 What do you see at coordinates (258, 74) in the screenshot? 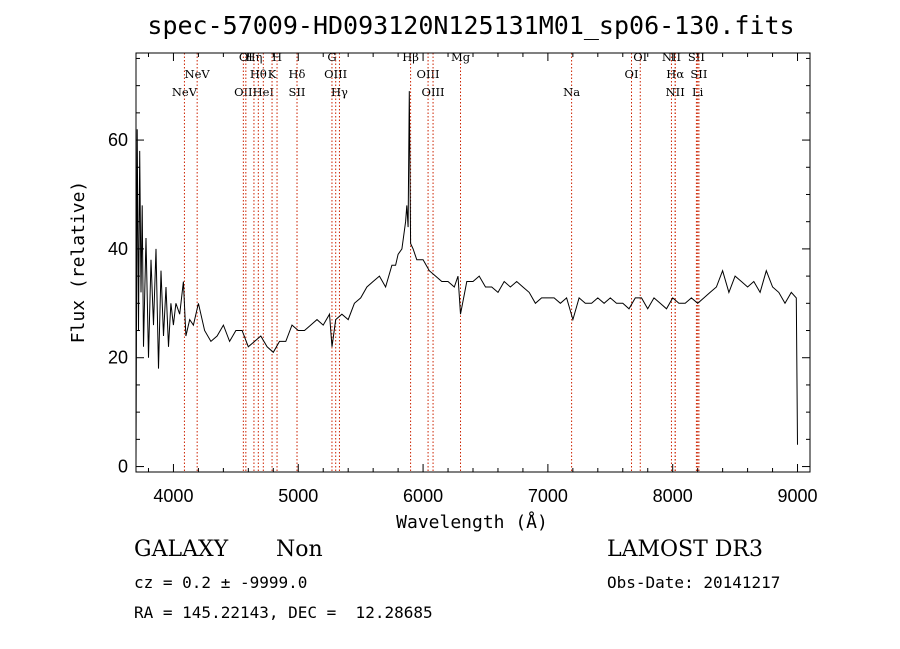
I see `emission-line-label-6: Hθ` at bounding box center [258, 74].